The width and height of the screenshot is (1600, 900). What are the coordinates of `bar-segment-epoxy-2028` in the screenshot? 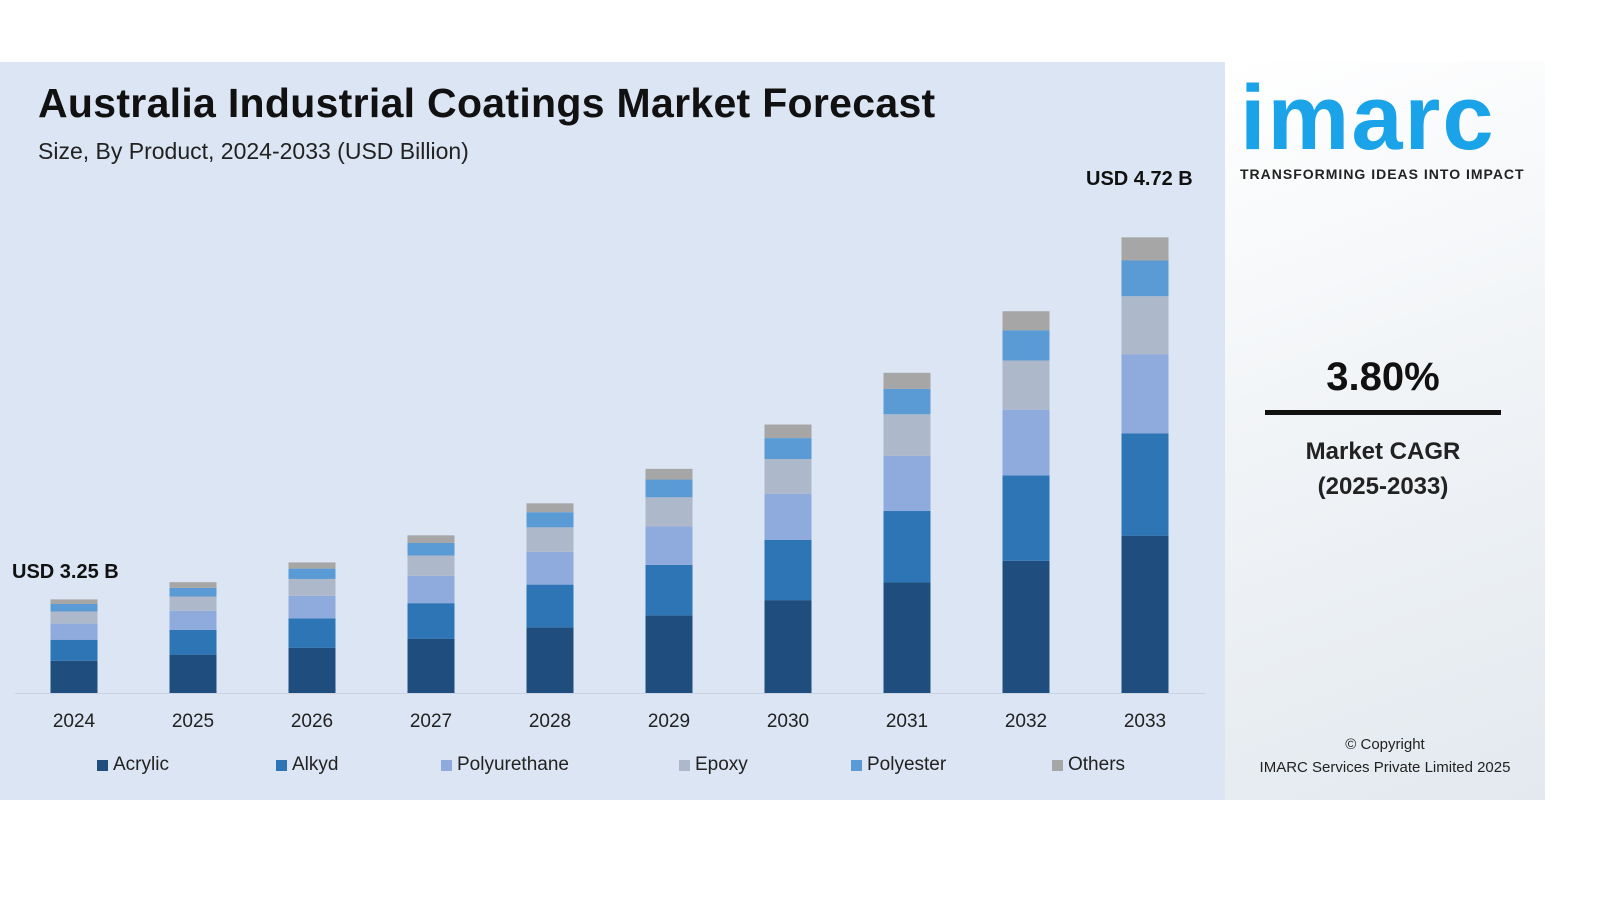 It's located at (550, 539).